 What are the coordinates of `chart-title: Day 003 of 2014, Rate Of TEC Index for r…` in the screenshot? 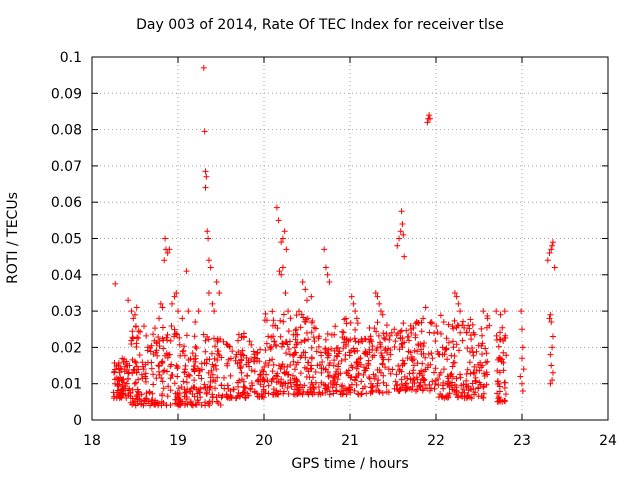 It's located at (320, 25).